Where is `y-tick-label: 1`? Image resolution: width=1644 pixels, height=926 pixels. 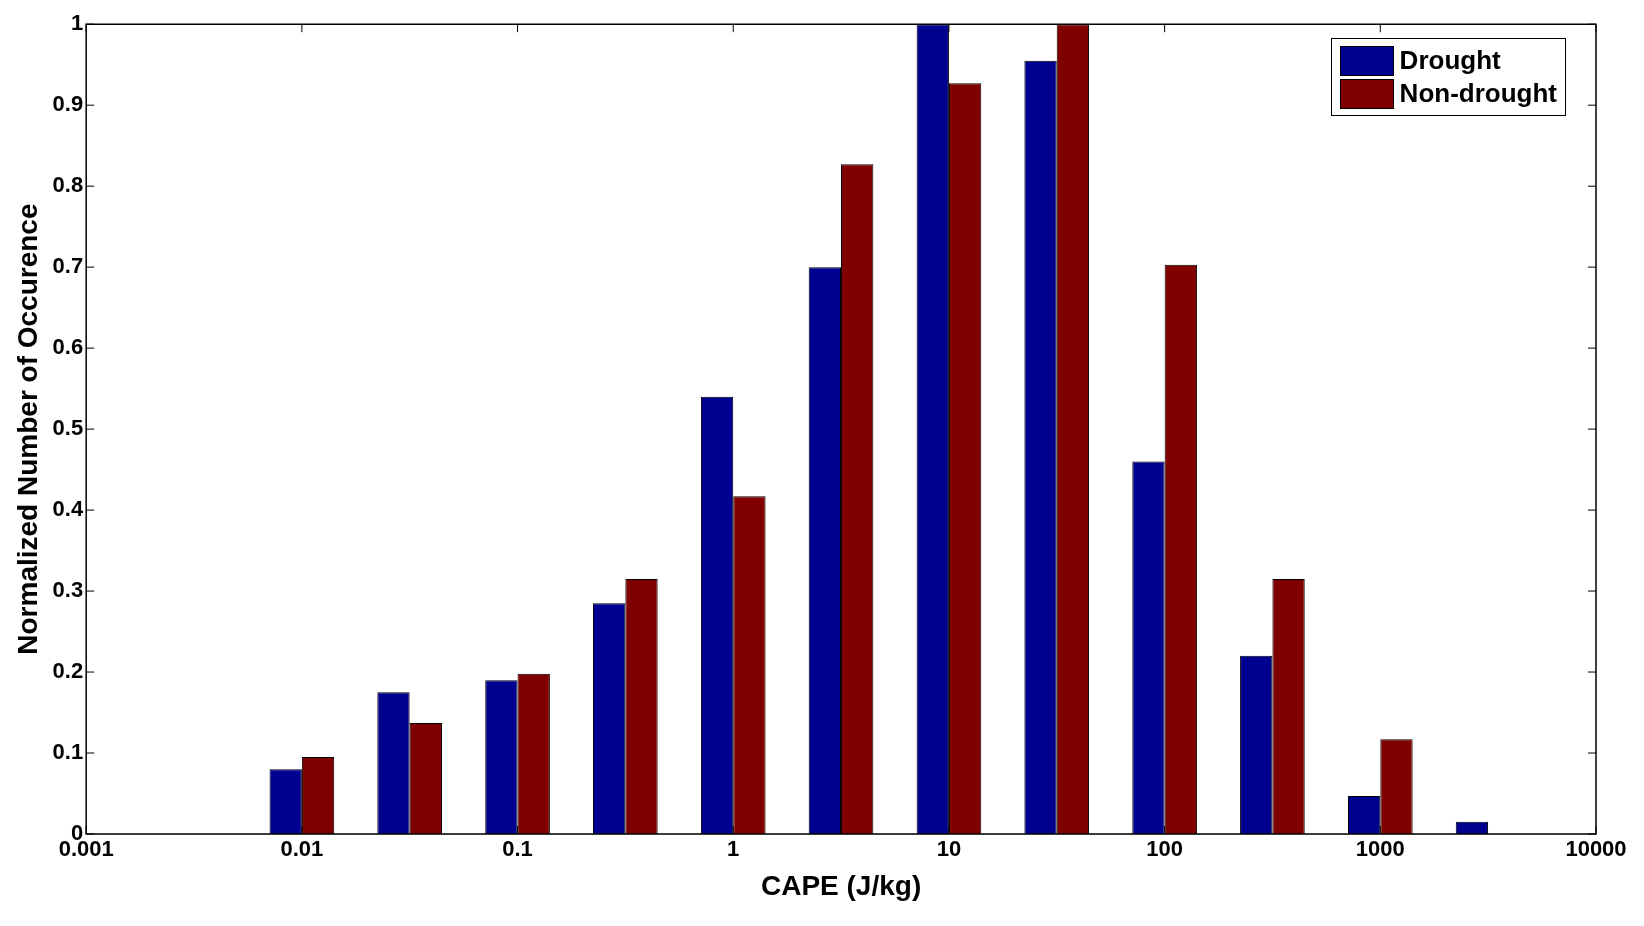
y-tick-label: 1 is located at coordinates (77, 23).